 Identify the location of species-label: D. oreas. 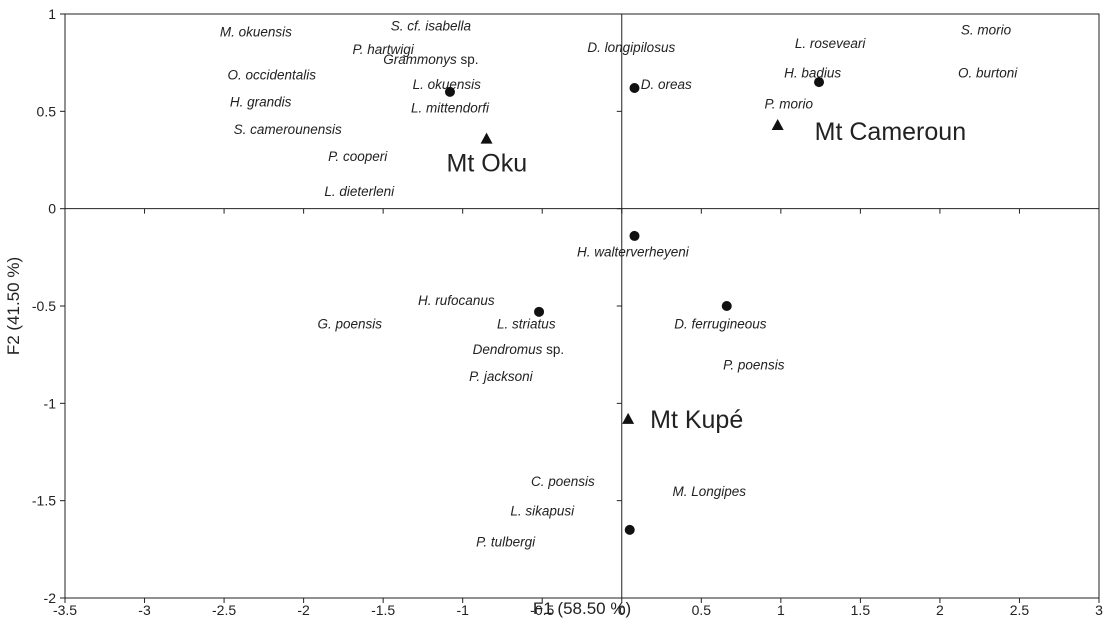
(666, 84).